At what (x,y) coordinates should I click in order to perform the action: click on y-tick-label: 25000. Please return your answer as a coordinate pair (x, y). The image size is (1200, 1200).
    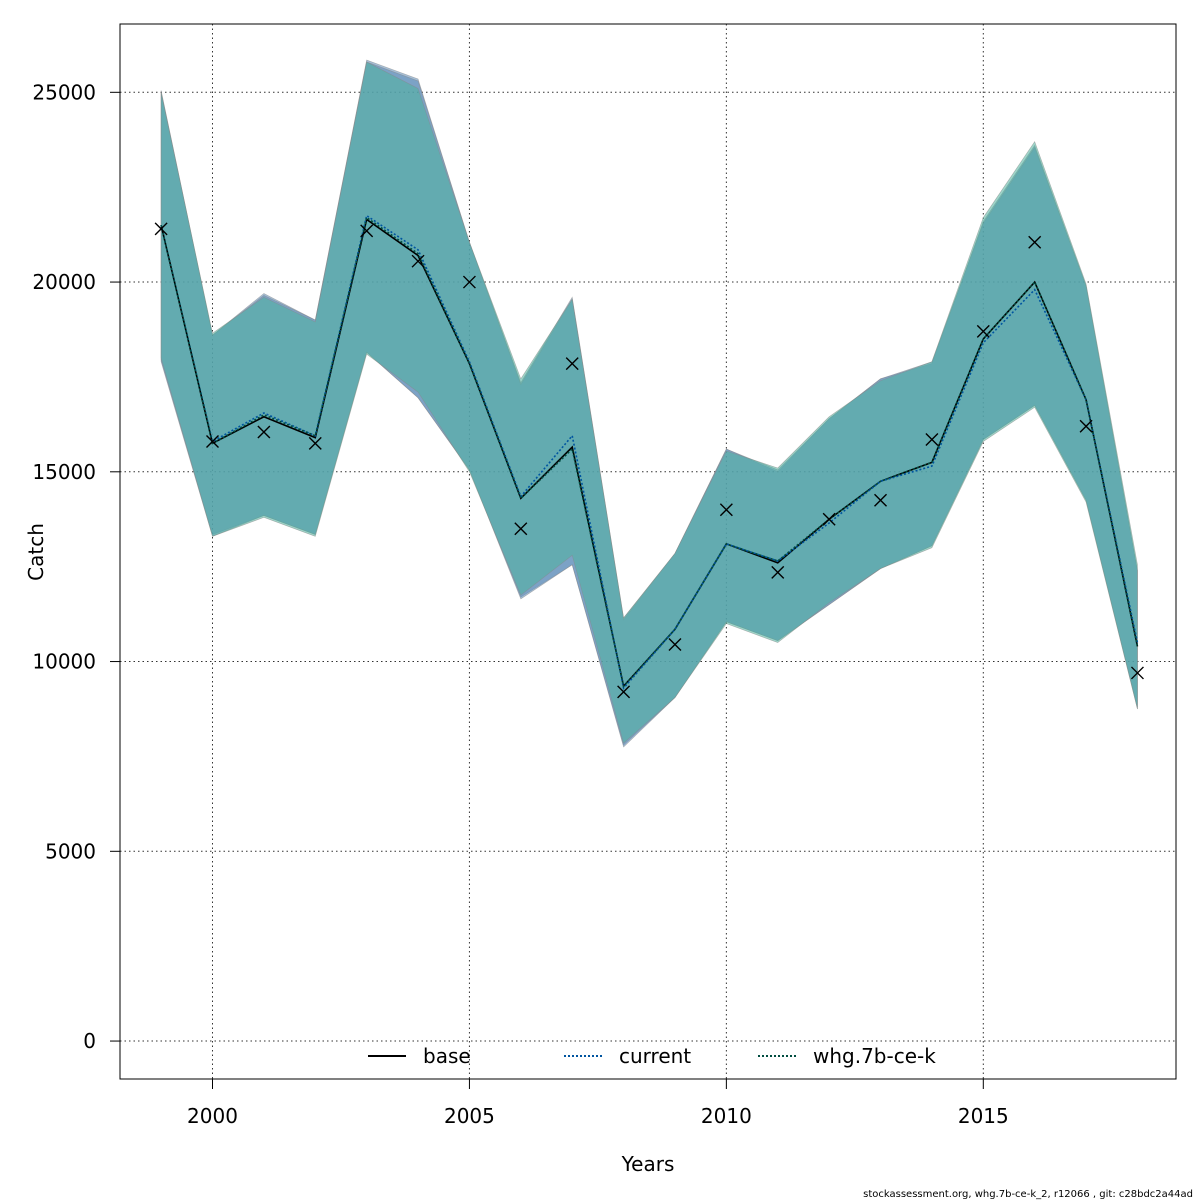
    Looking at the image, I should click on (64, 92).